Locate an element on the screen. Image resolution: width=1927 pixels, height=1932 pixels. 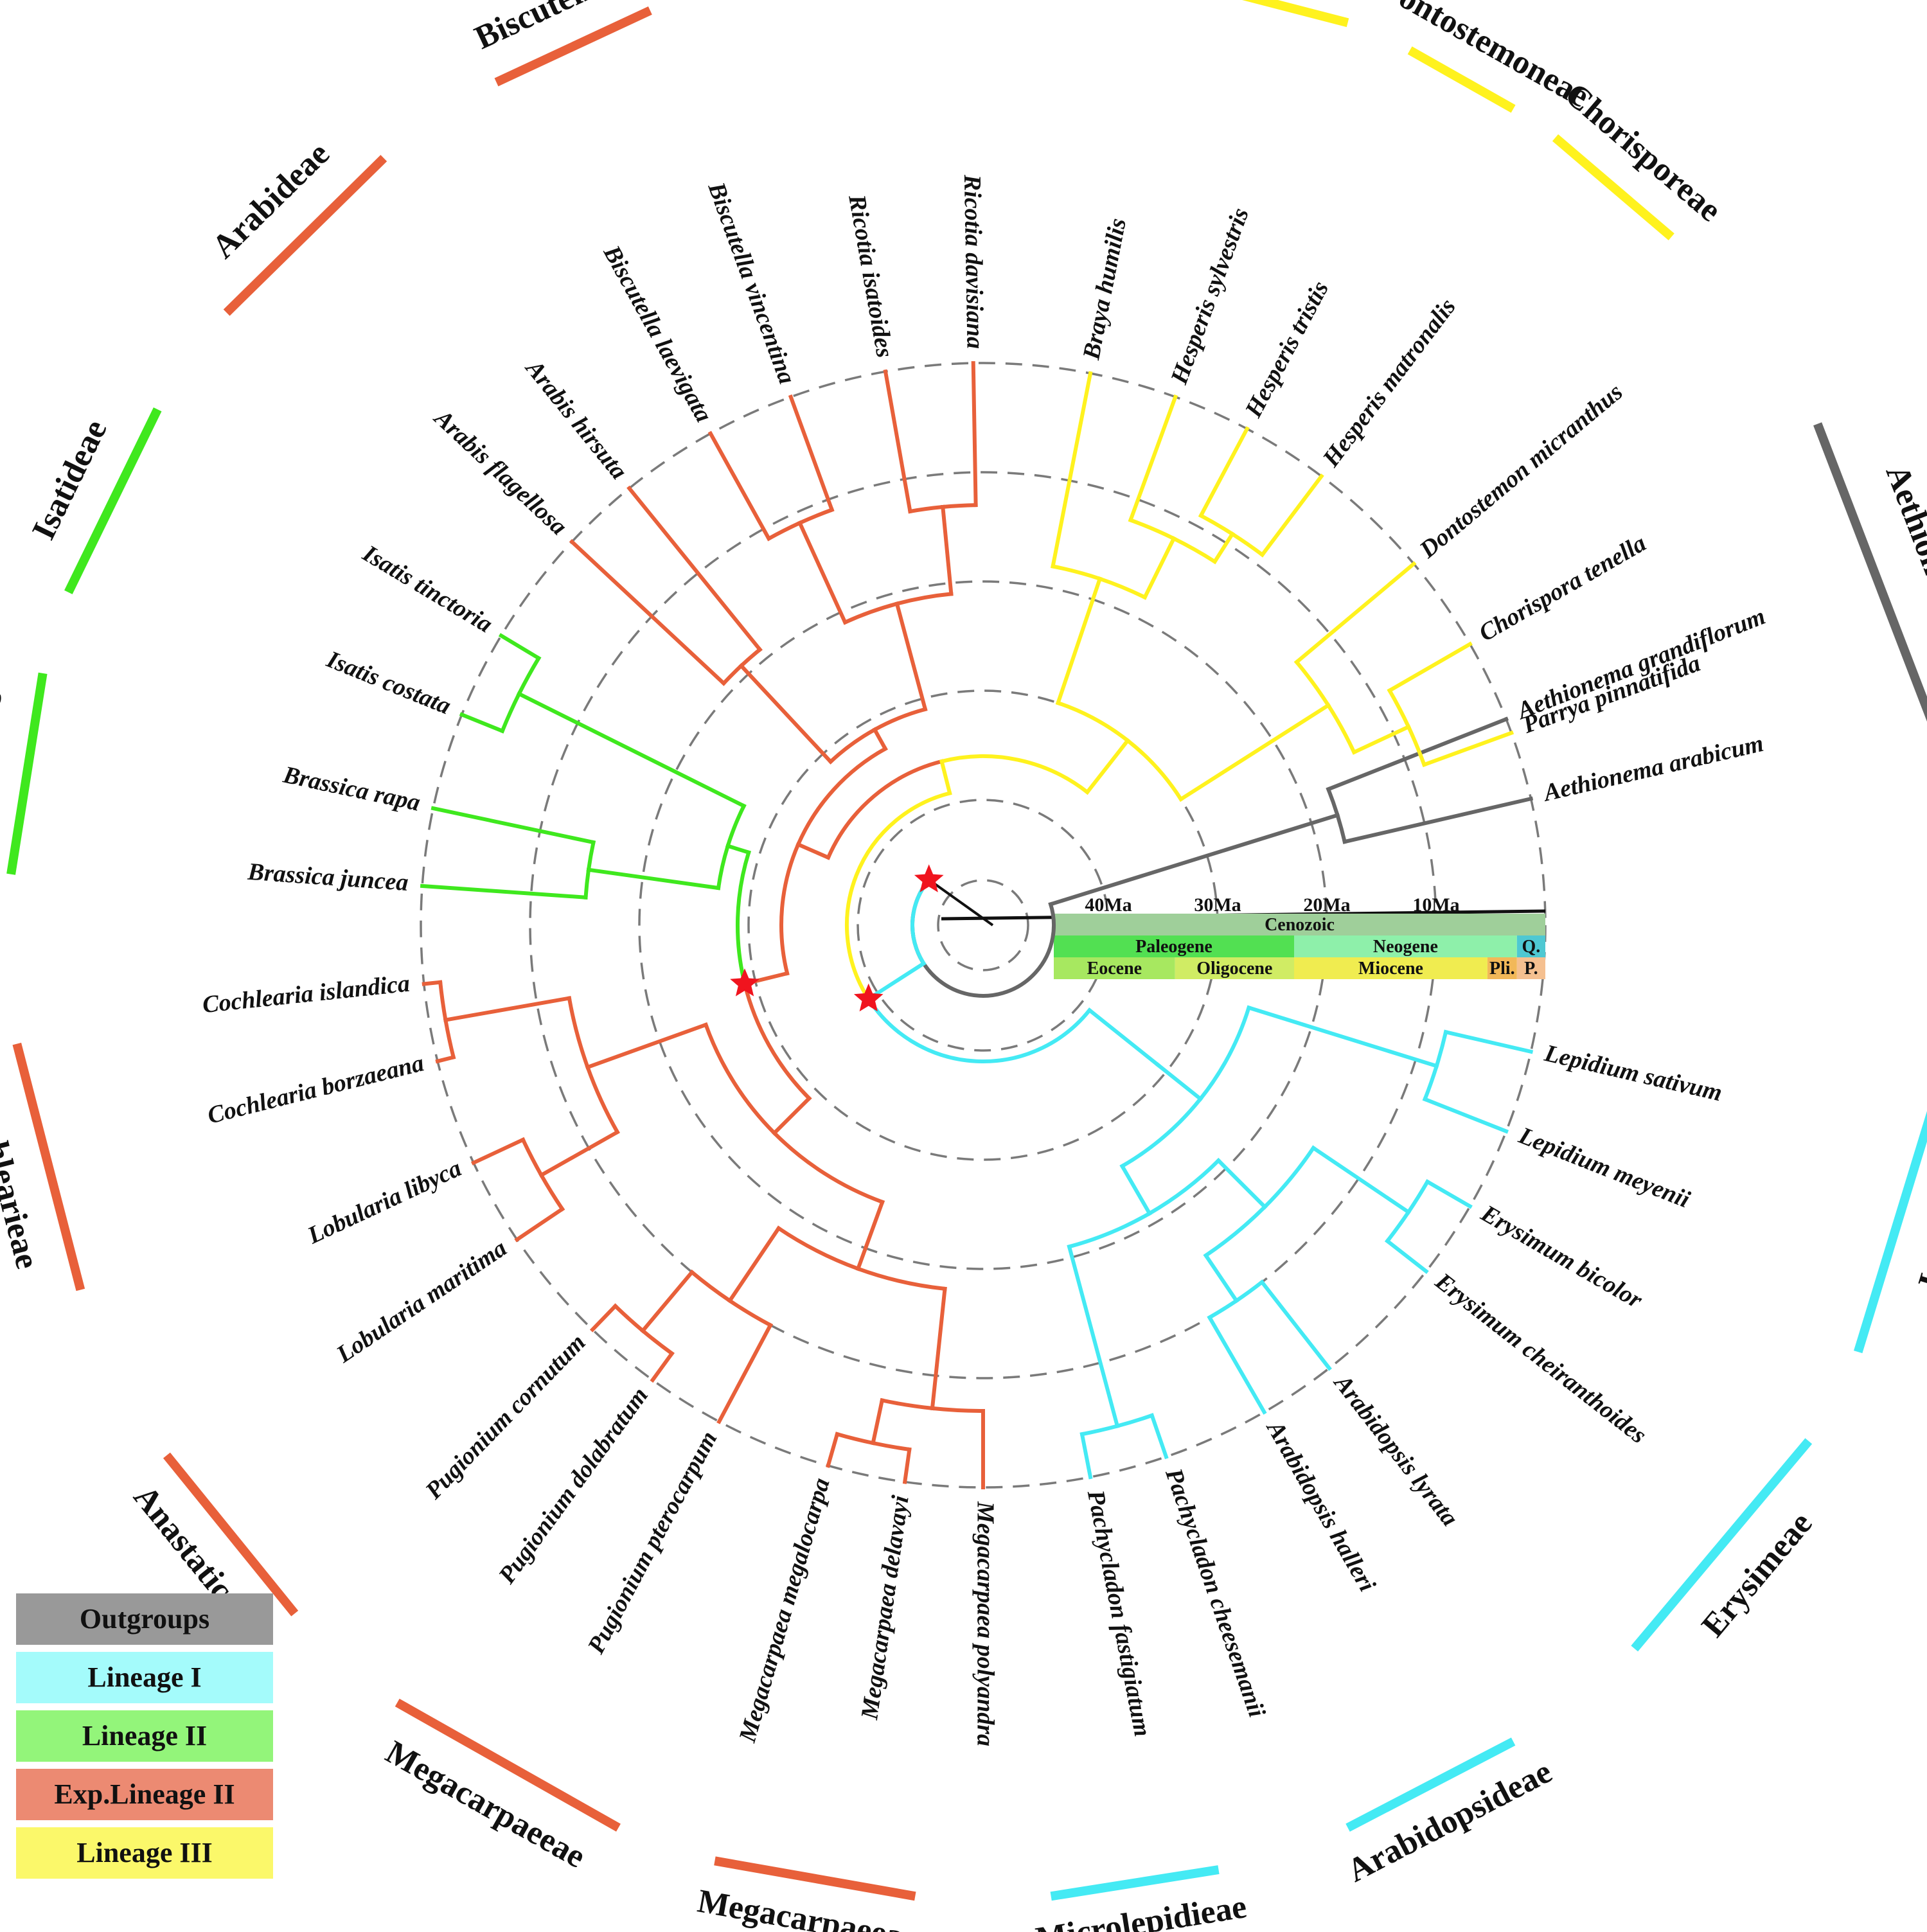
taxon-label: Ricotia davisiana is located at coordinates (974, 261).